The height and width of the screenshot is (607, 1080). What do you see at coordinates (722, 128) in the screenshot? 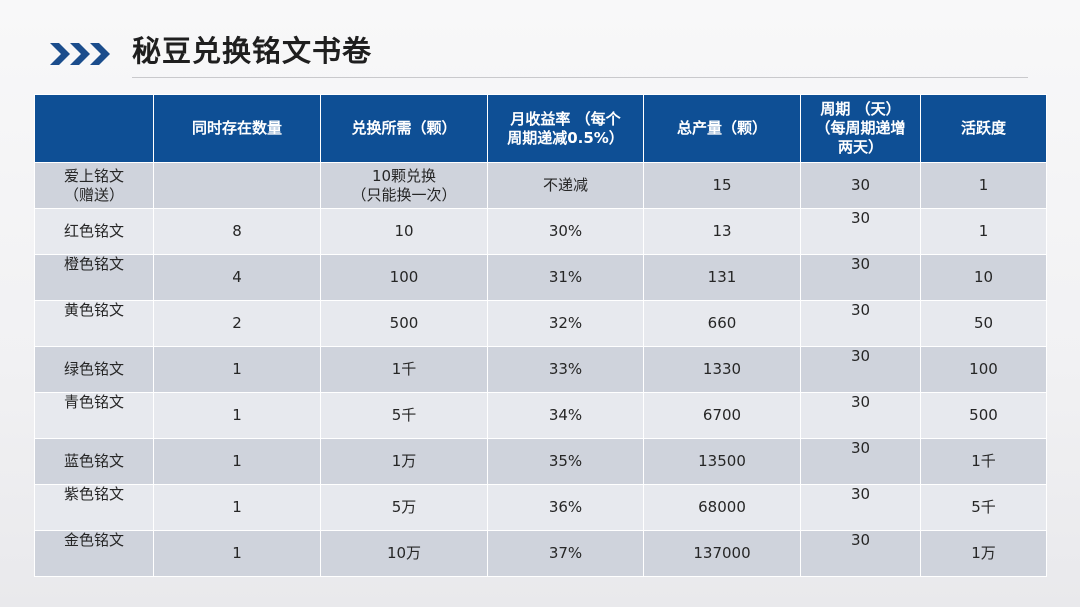
I see `header-cell-total: 总产量（颗）` at bounding box center [722, 128].